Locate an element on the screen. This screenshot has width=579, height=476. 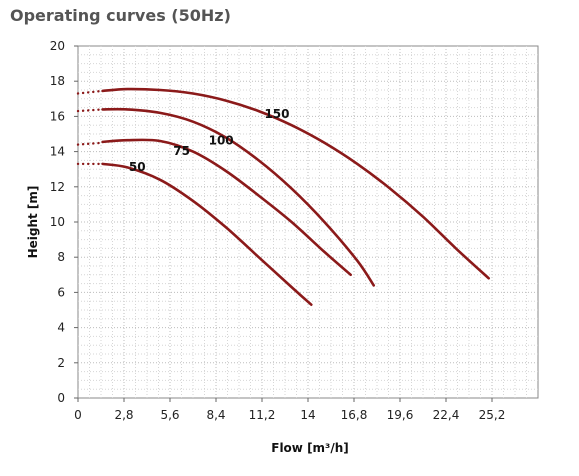
y-tick-label: 8 is located at coordinates (61, 257).